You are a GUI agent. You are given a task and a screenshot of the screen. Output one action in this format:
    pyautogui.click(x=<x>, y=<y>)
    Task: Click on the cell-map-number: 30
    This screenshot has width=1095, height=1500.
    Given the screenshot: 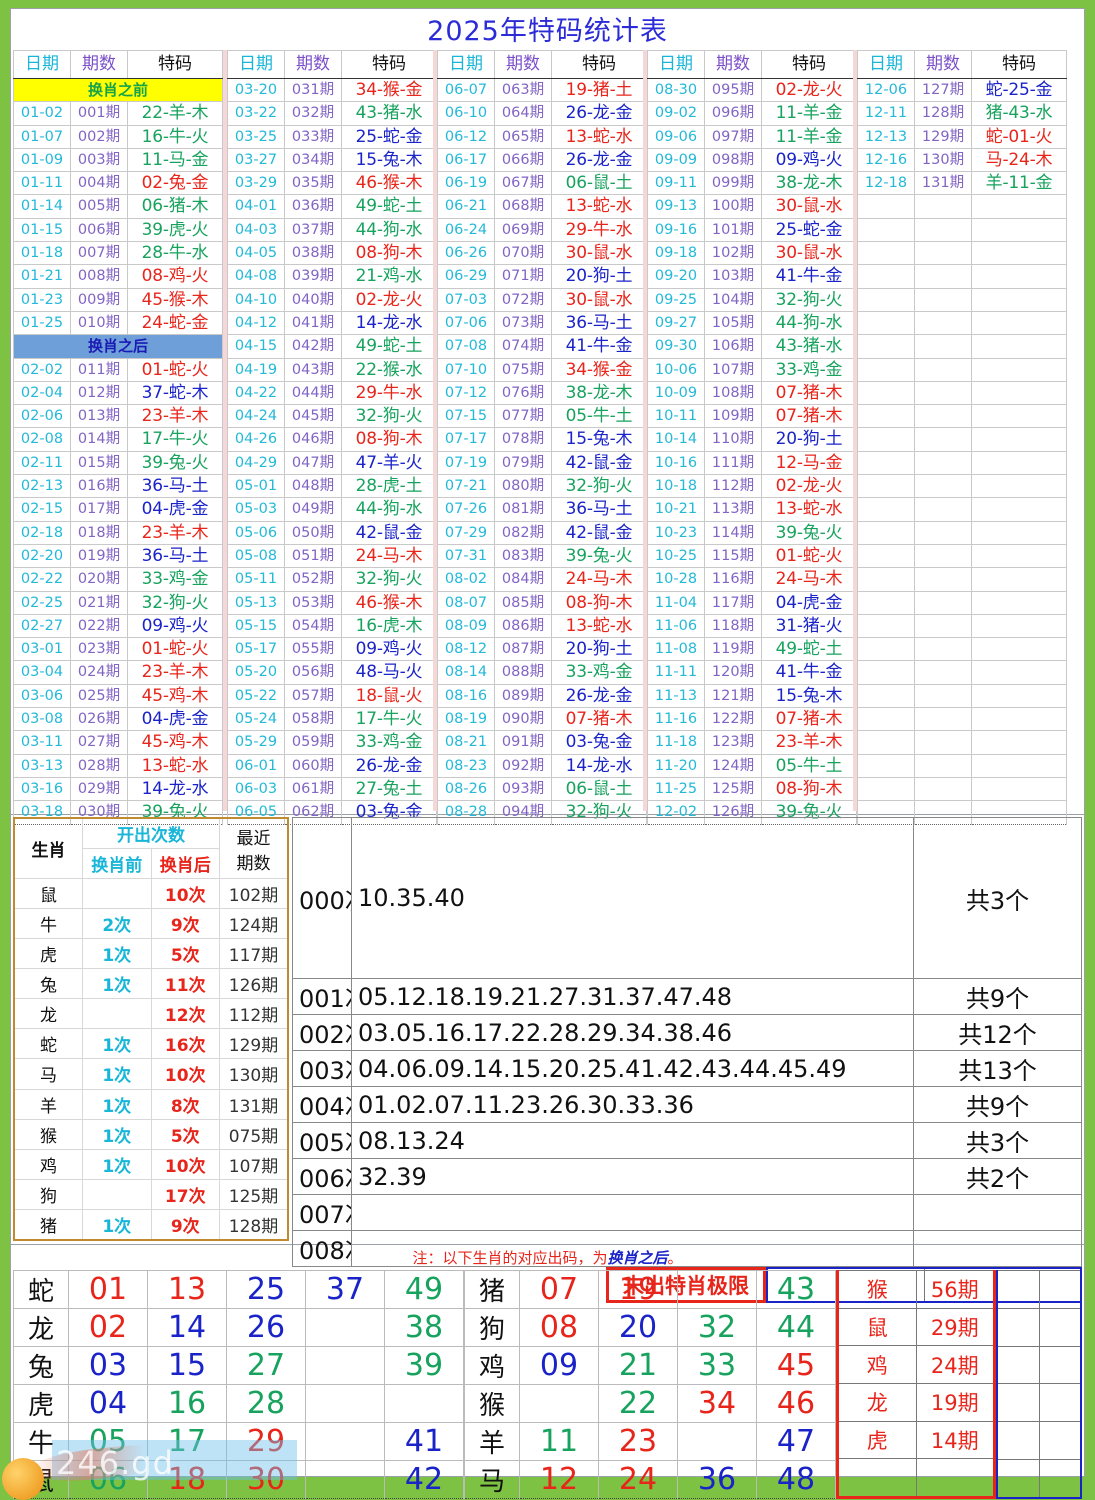 What is the action you would take?
    pyautogui.click(x=266, y=1479)
    